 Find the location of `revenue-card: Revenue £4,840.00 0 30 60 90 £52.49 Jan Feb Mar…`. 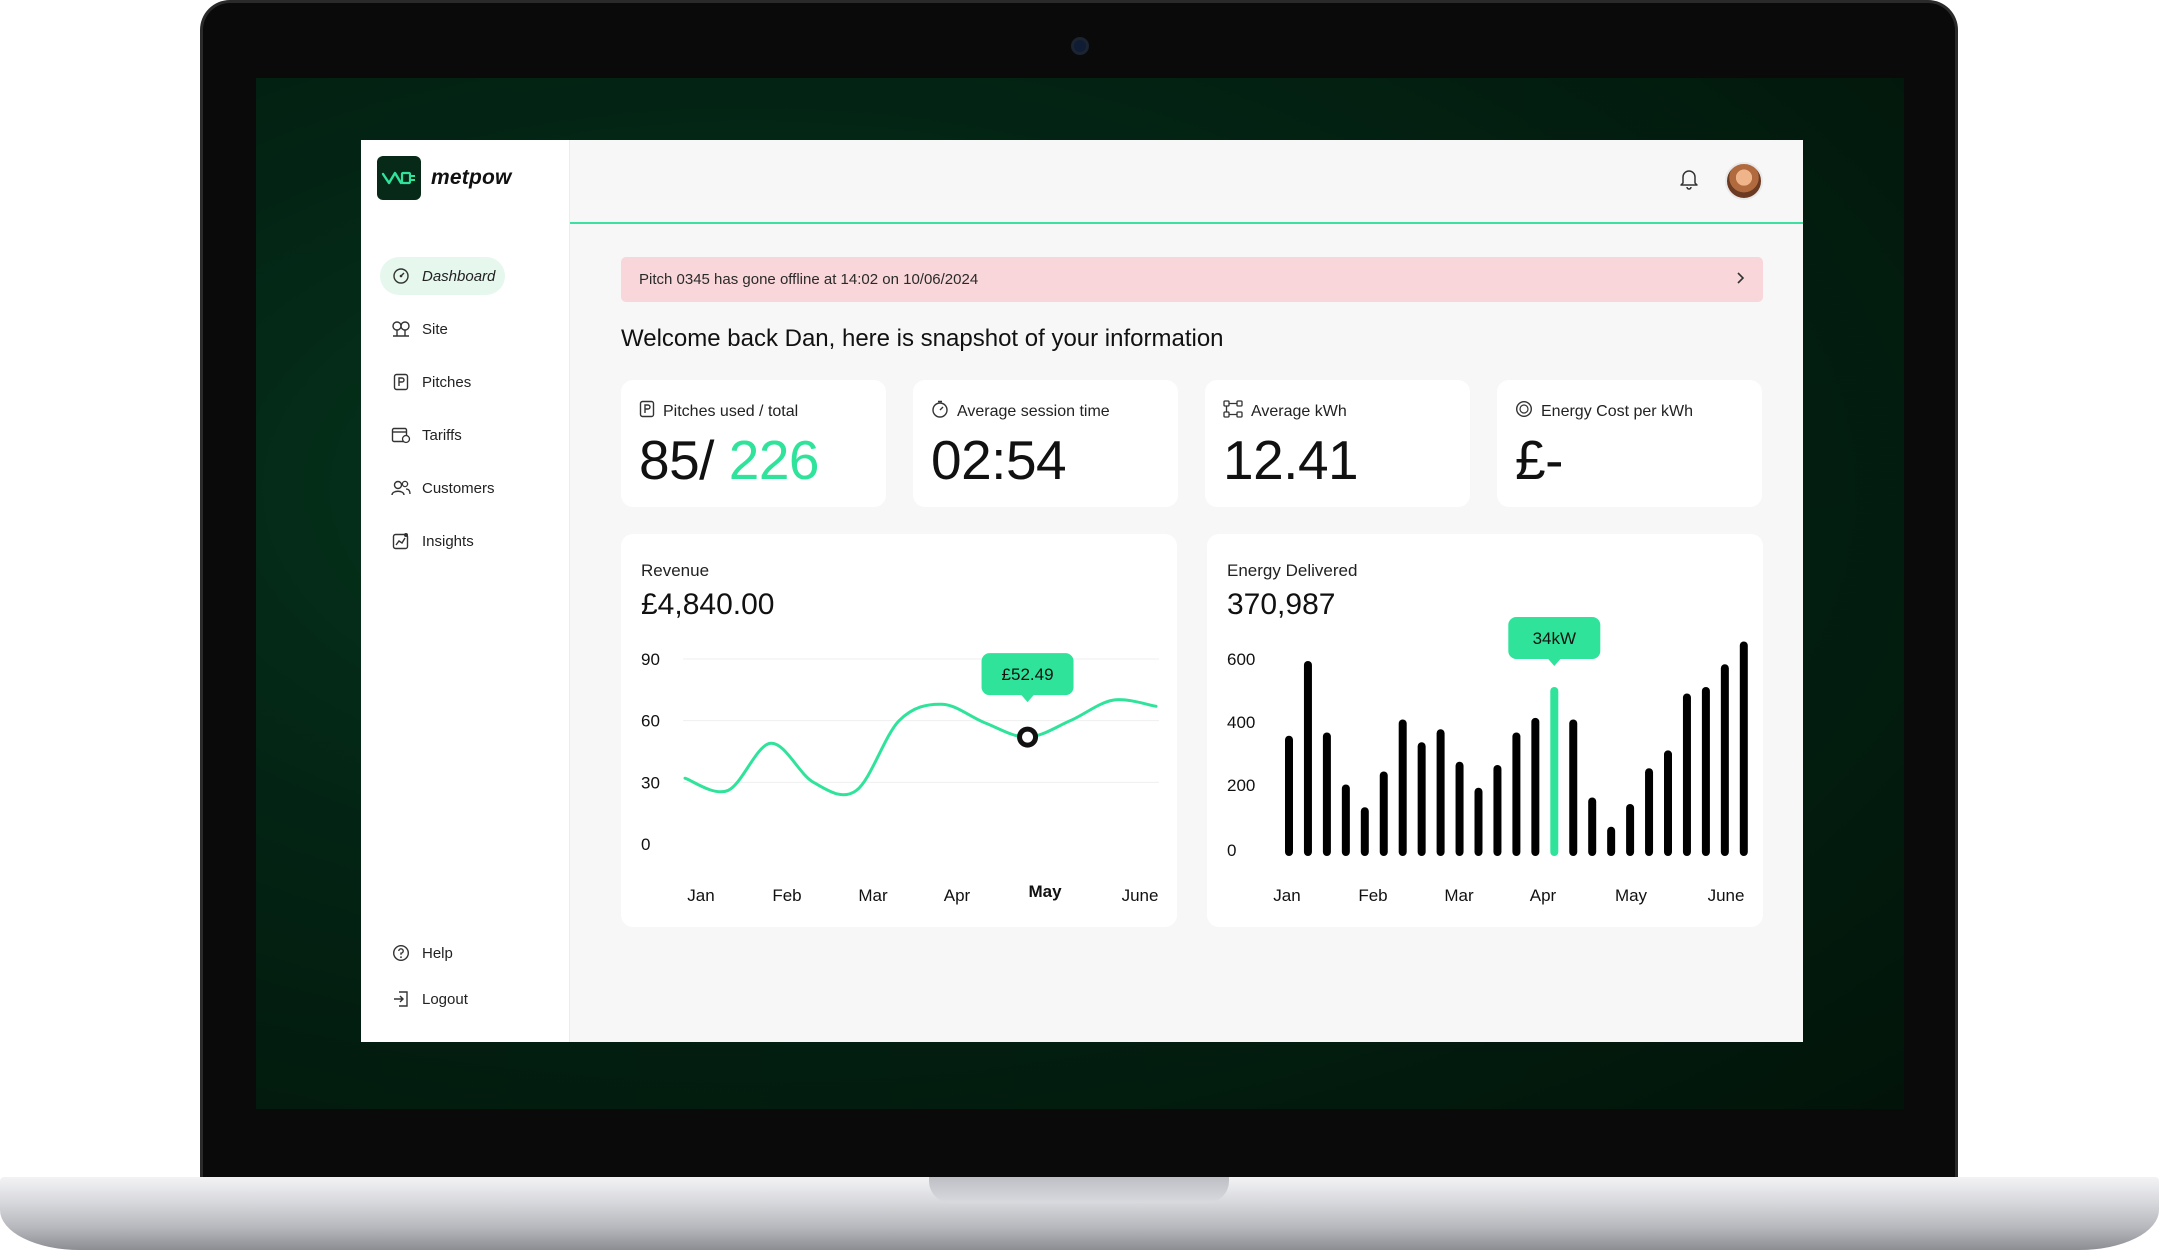

revenue-card: Revenue £4,840.00 0 30 60 90 £52.49 Jan Feb Mar… is located at coordinates (899, 730).